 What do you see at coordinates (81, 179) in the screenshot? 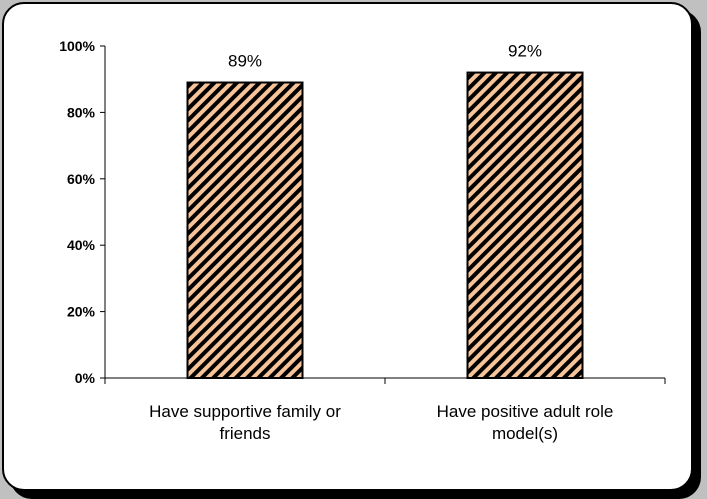
I see `y-tick-label: 60%` at bounding box center [81, 179].